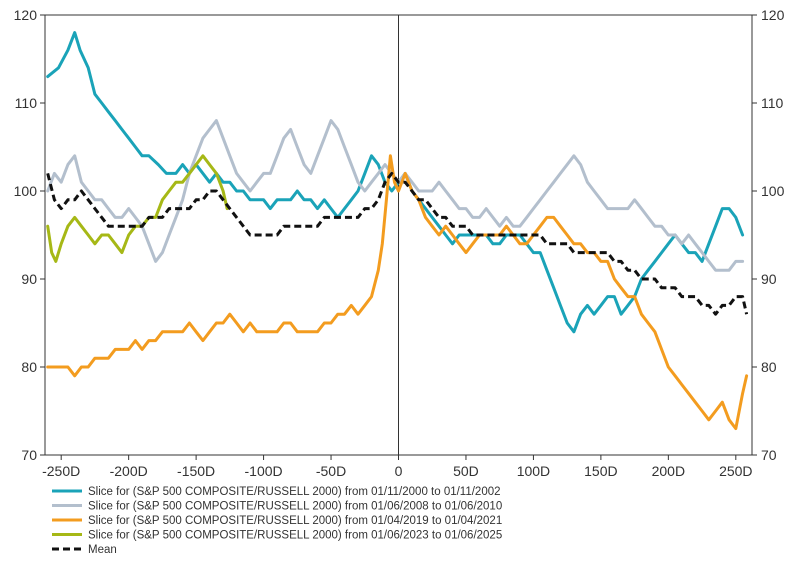 This screenshot has width=800, height=566. What do you see at coordinates (331, 471) in the screenshot?
I see `x-tick-label: -50D` at bounding box center [331, 471].